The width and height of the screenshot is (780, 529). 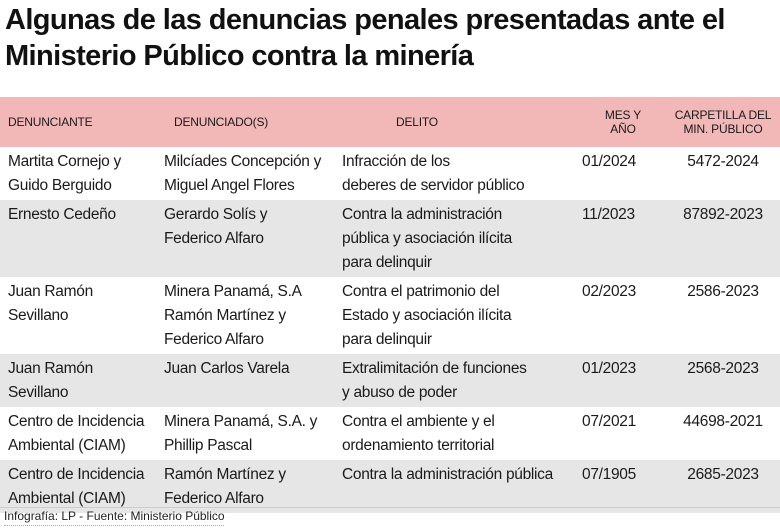 I want to click on header-carpetilla: CARPETILLA DEL MIN. PÚBLICO, so click(x=723, y=122).